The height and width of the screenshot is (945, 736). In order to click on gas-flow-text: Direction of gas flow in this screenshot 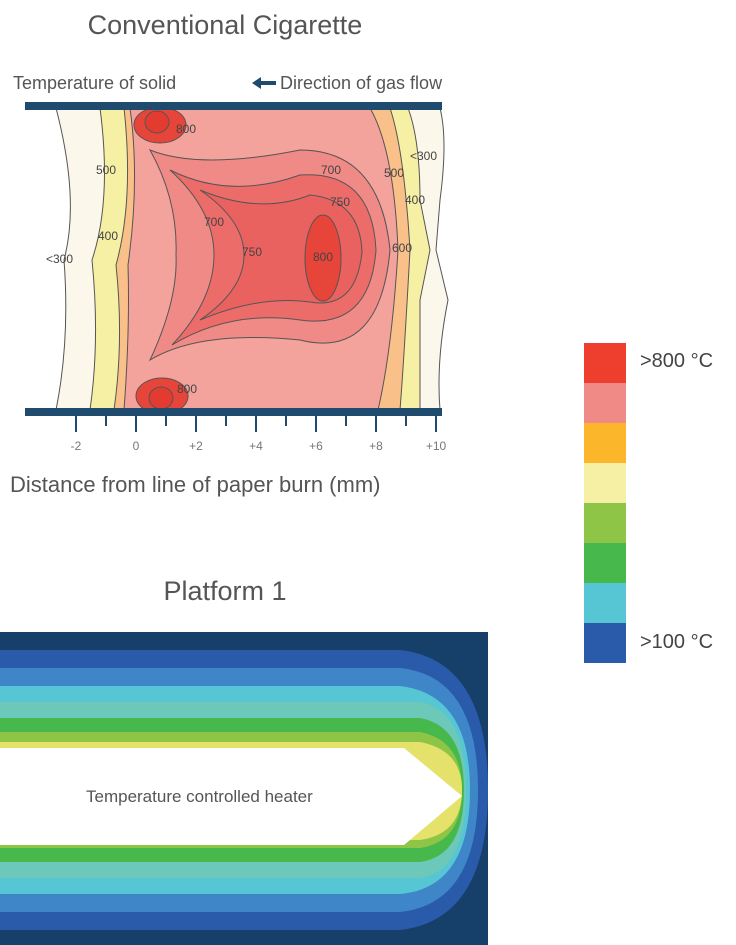, I will do `click(361, 83)`.